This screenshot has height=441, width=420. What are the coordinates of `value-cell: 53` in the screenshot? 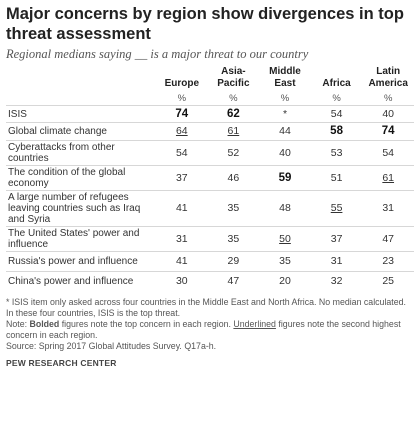 It's located at (336, 153).